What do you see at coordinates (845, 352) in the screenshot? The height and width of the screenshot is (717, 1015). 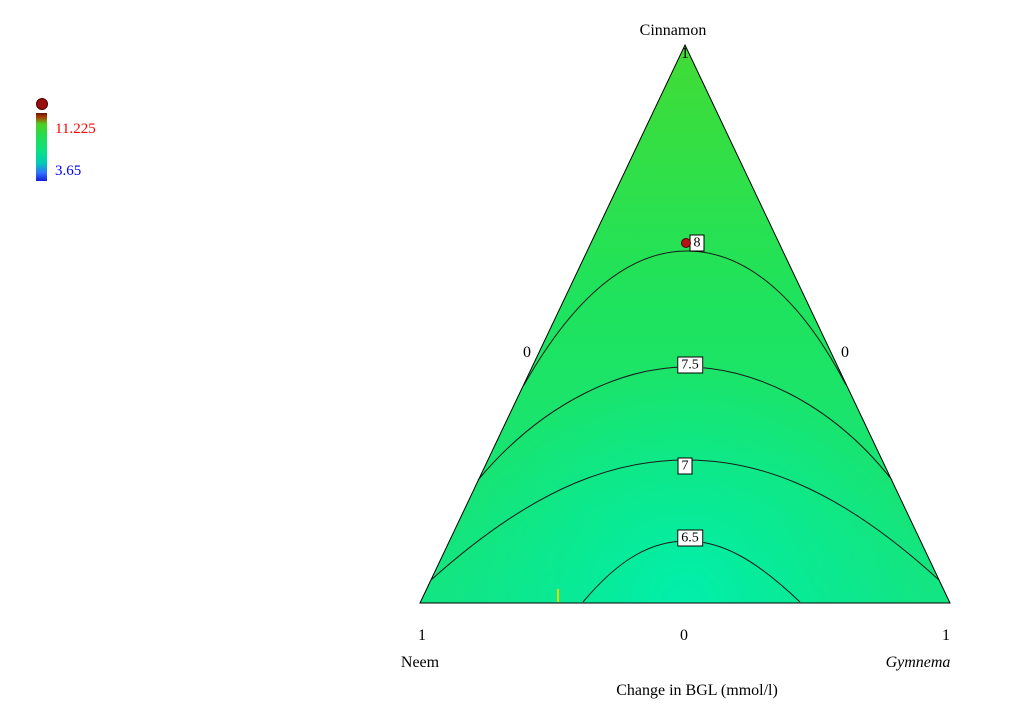 I see `tick-right-edge: 0` at bounding box center [845, 352].